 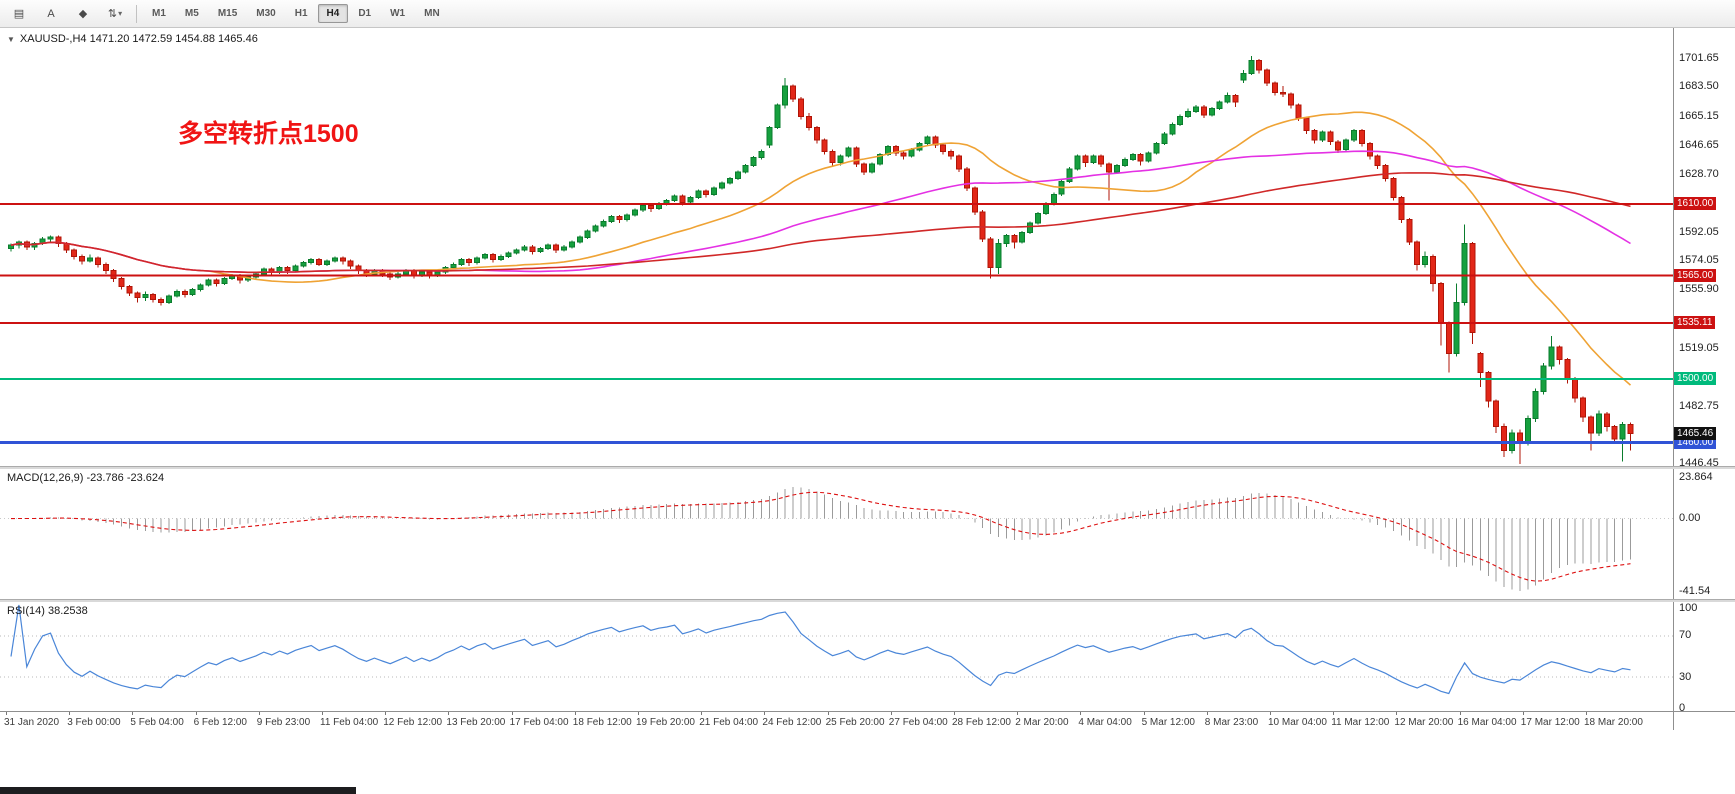 I want to click on time-tick-label: 17 Mar 12:00, so click(x=1550, y=722).